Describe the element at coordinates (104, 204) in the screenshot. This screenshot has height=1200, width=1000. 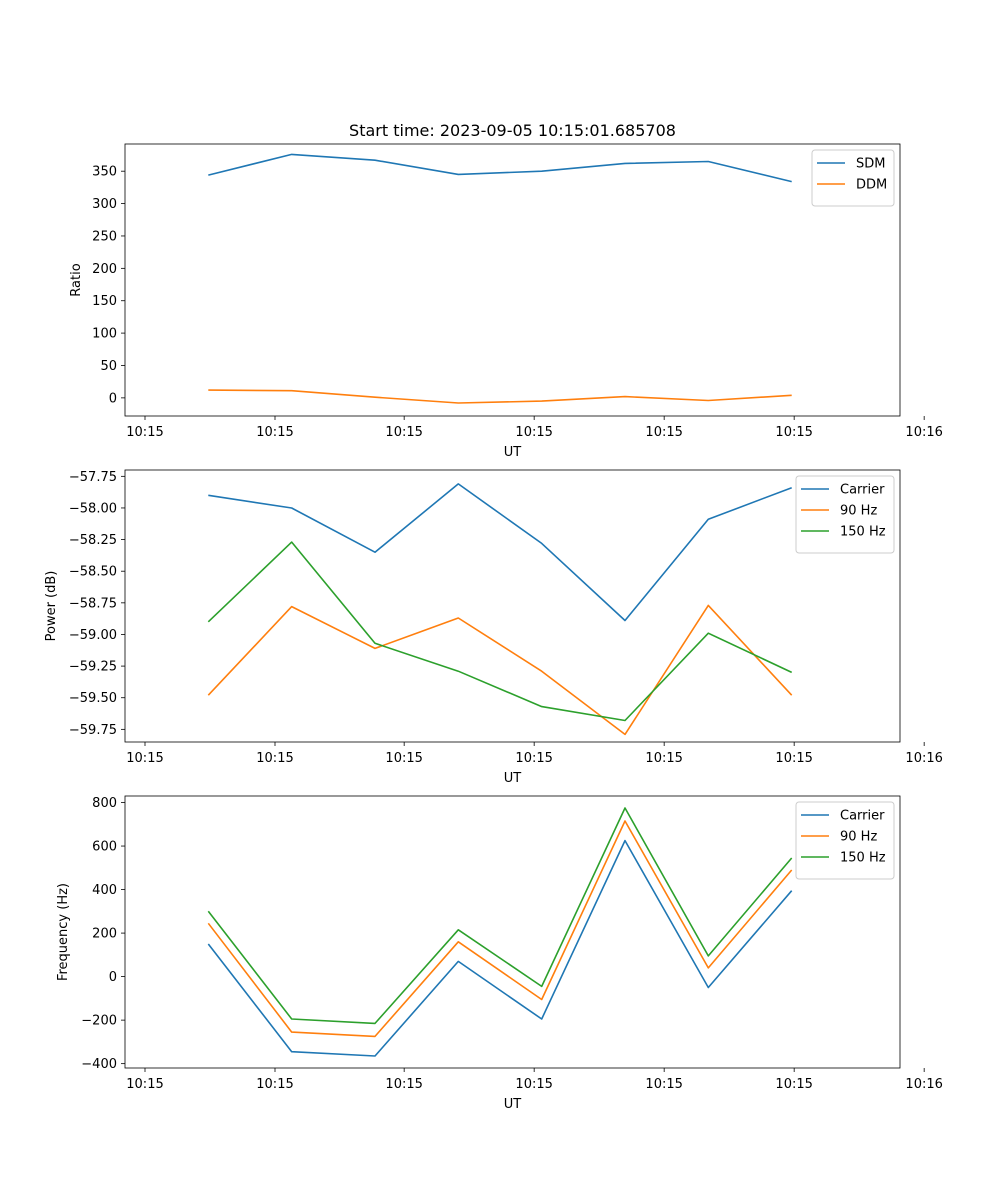
I see `y-tick-label: 300` at that location.